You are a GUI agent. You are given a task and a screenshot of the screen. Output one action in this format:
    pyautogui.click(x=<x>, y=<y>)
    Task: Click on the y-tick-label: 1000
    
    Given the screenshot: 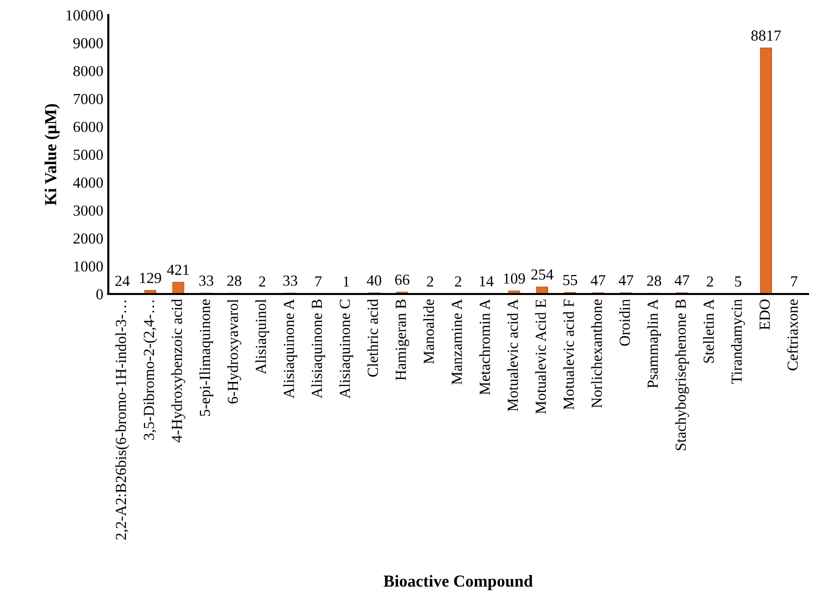 What is the action you would take?
    pyautogui.click(x=88, y=266)
    